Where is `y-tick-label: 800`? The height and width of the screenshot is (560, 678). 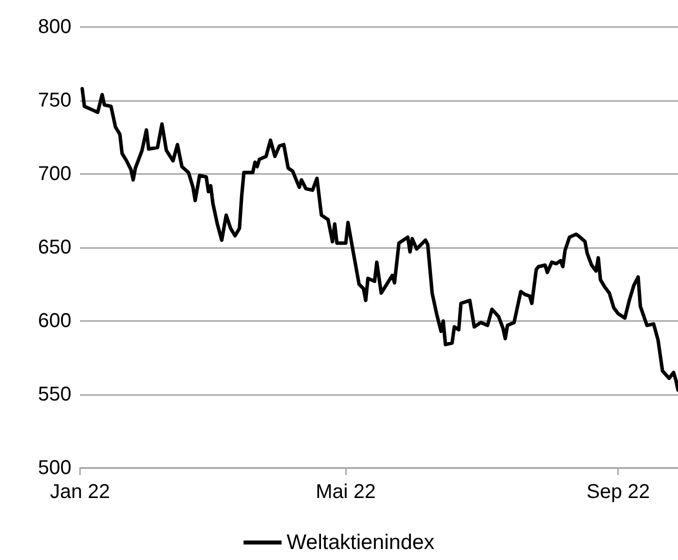 y-tick-label: 800 is located at coordinates (55, 27).